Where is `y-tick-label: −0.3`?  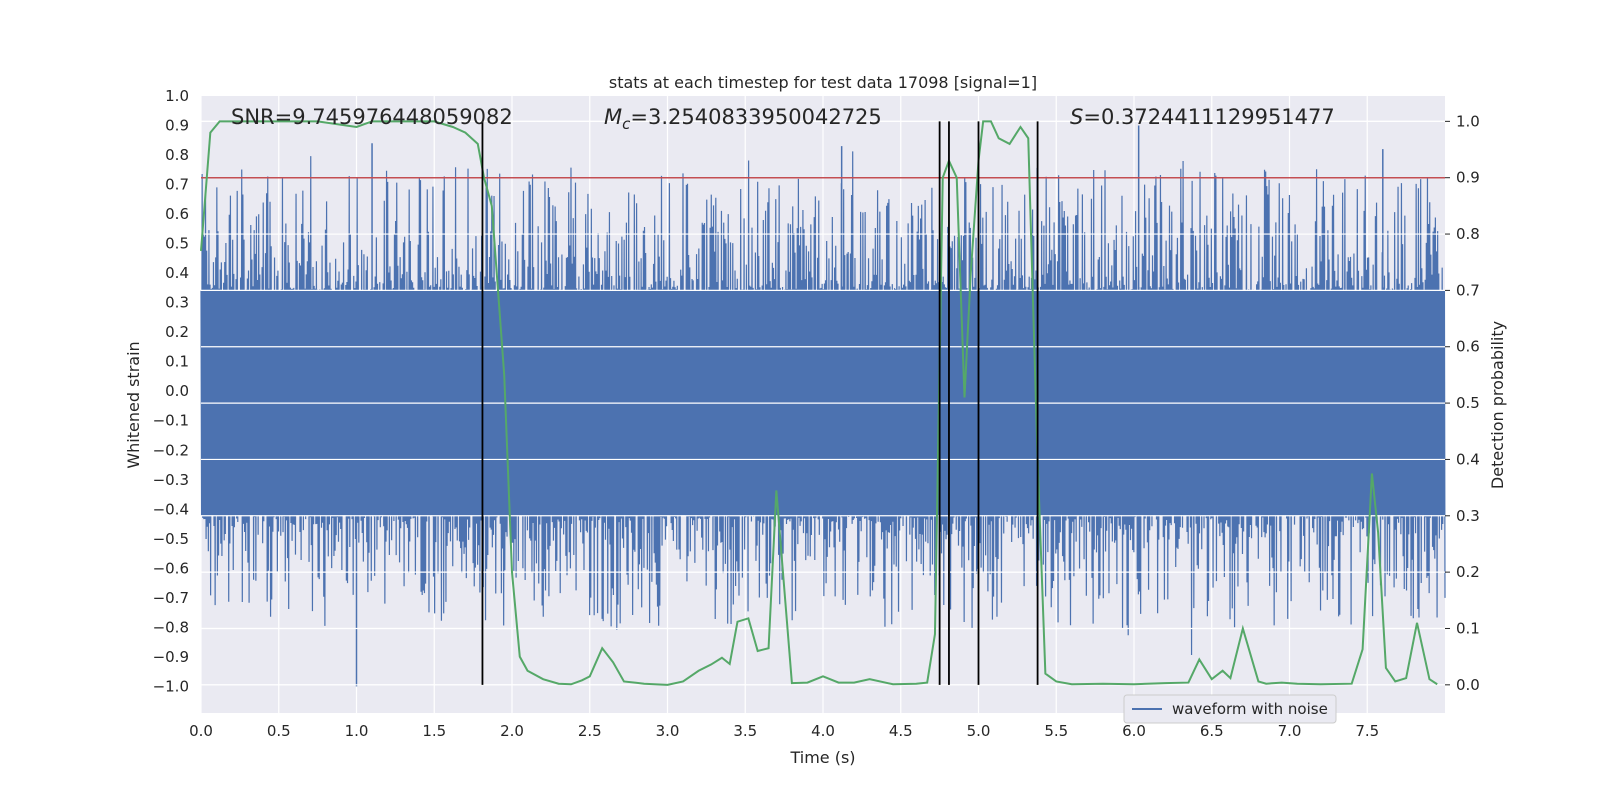
y-tick-label: −0.3 is located at coordinates (171, 480).